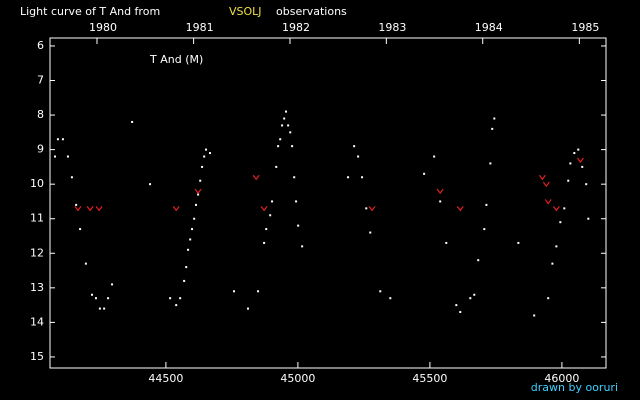 This screenshot has width=640, height=400. Describe the element at coordinates (40, 80) in the screenshot. I see `y-tick-label: 7` at that location.